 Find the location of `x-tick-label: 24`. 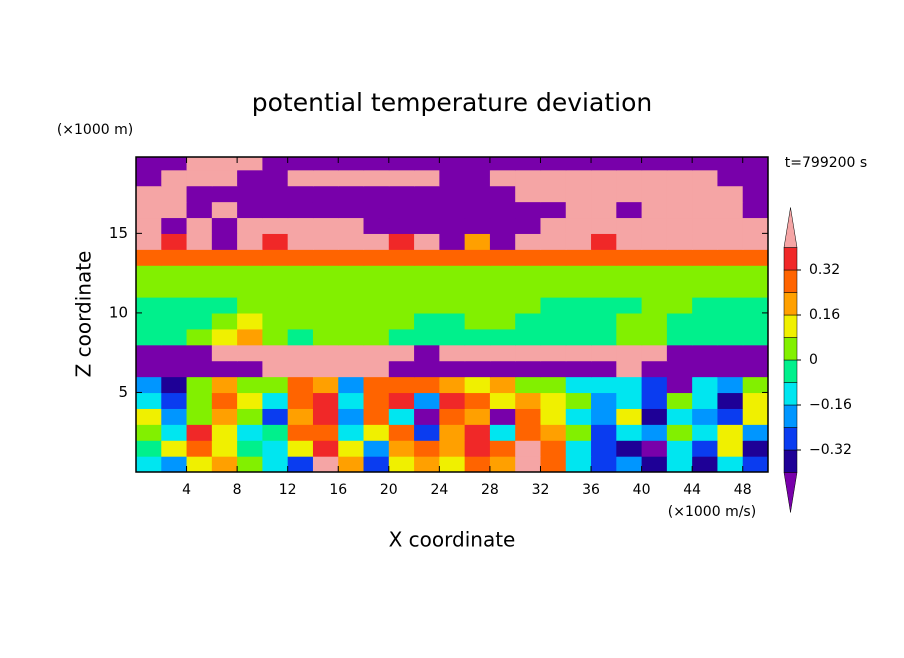

x-tick-label: 24 is located at coordinates (439, 490).